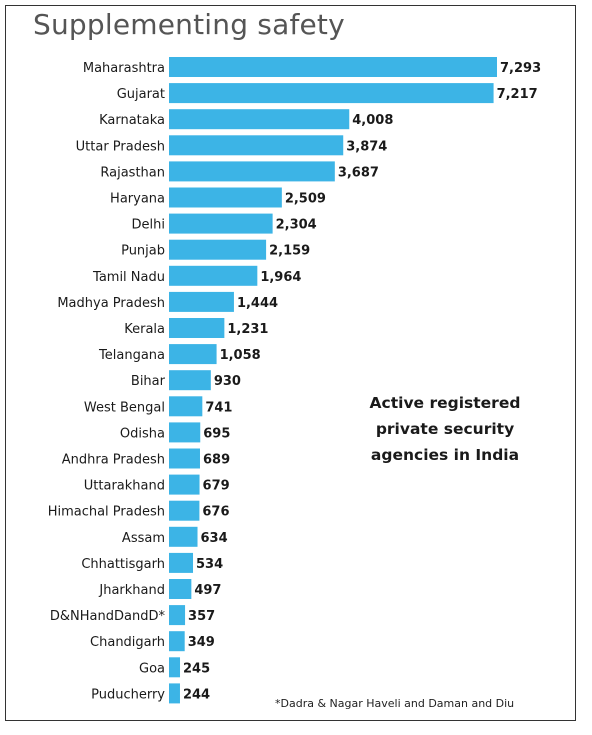 This screenshot has width=592, height=735. Describe the element at coordinates (280, 277) in the screenshot. I see `value-label: 1,964` at that location.